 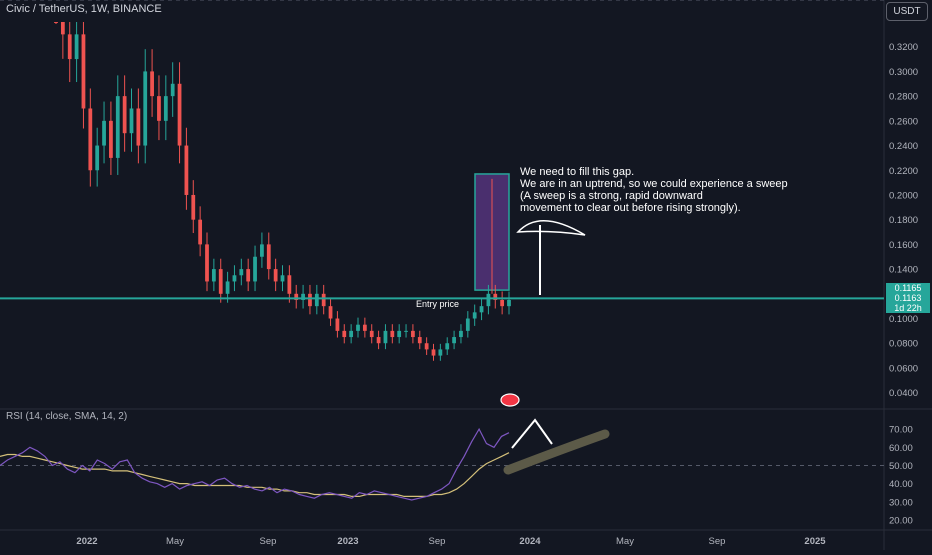 I want to click on currency-selector: USDT, so click(x=907, y=11).